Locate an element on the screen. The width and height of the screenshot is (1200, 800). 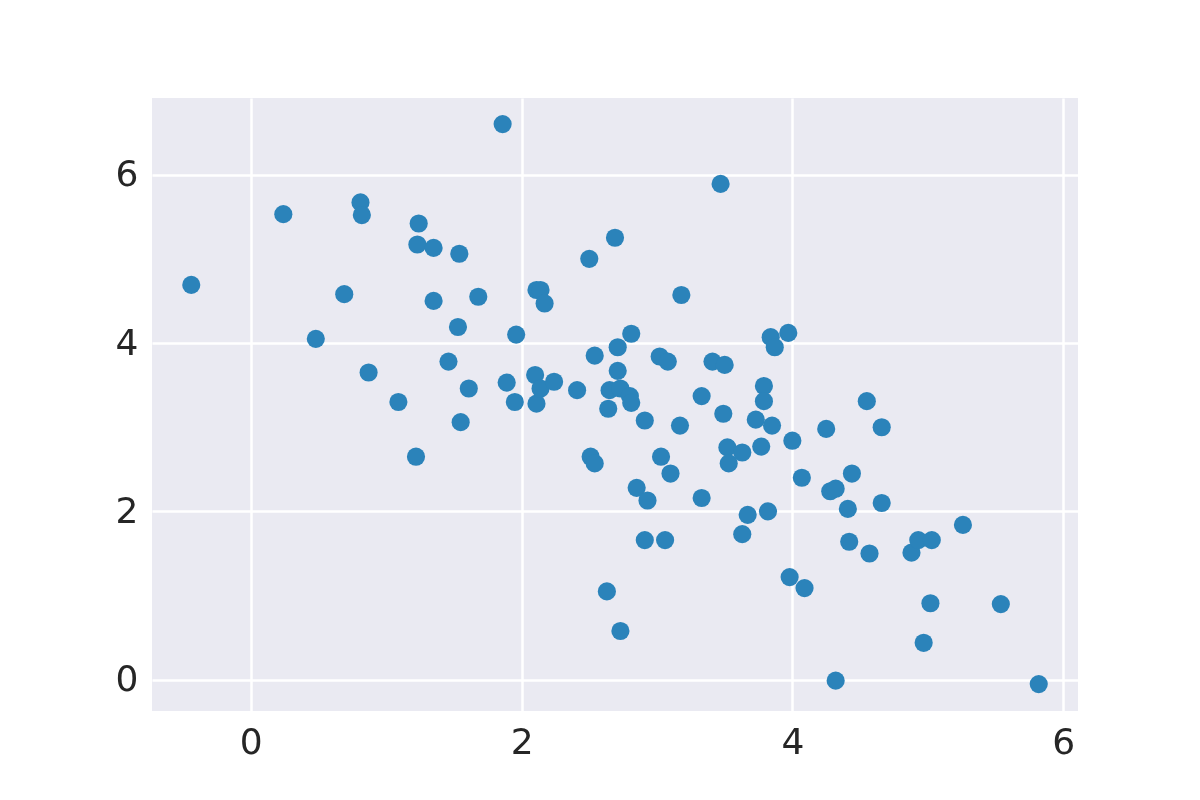
y-tick-label: 2 is located at coordinates (127, 510).